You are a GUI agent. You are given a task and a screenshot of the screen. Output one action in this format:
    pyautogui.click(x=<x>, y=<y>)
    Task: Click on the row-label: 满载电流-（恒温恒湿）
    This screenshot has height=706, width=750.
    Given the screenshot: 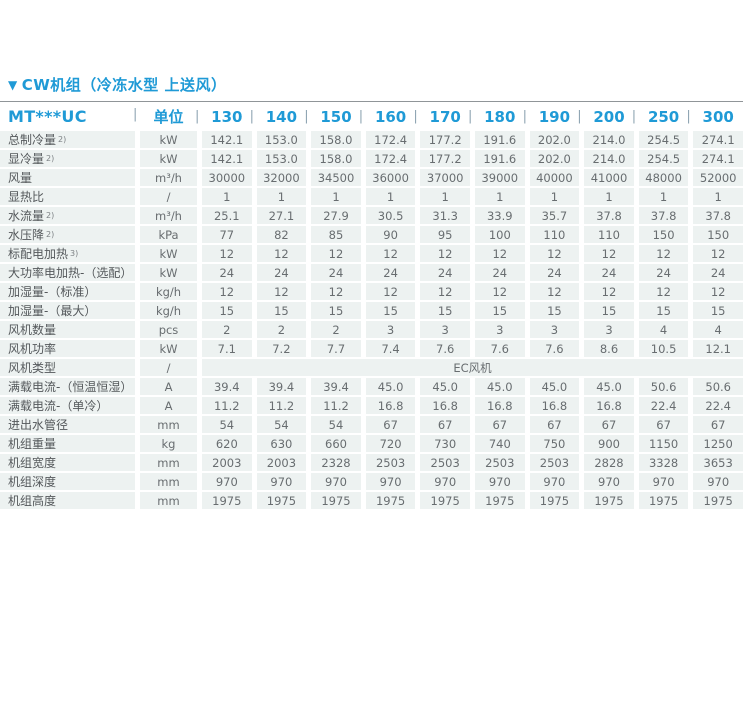 What is the action you would take?
    pyautogui.click(x=67, y=386)
    